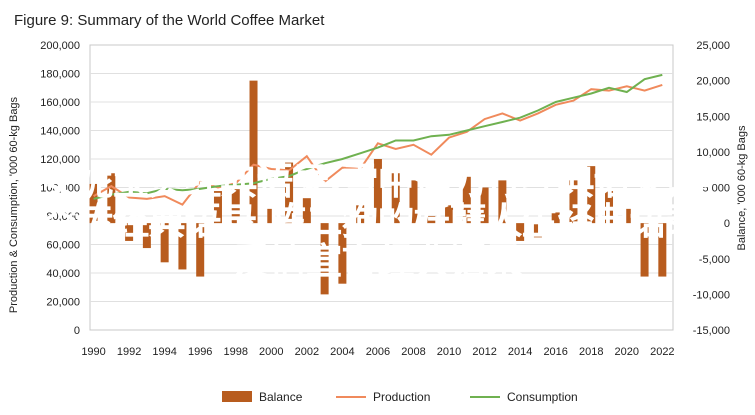 This screenshot has width=755, height=415. I want to click on overlay-line-2: 空传经典语录,陈二狗的妖孽人生经典语录,, so click(377, 221).